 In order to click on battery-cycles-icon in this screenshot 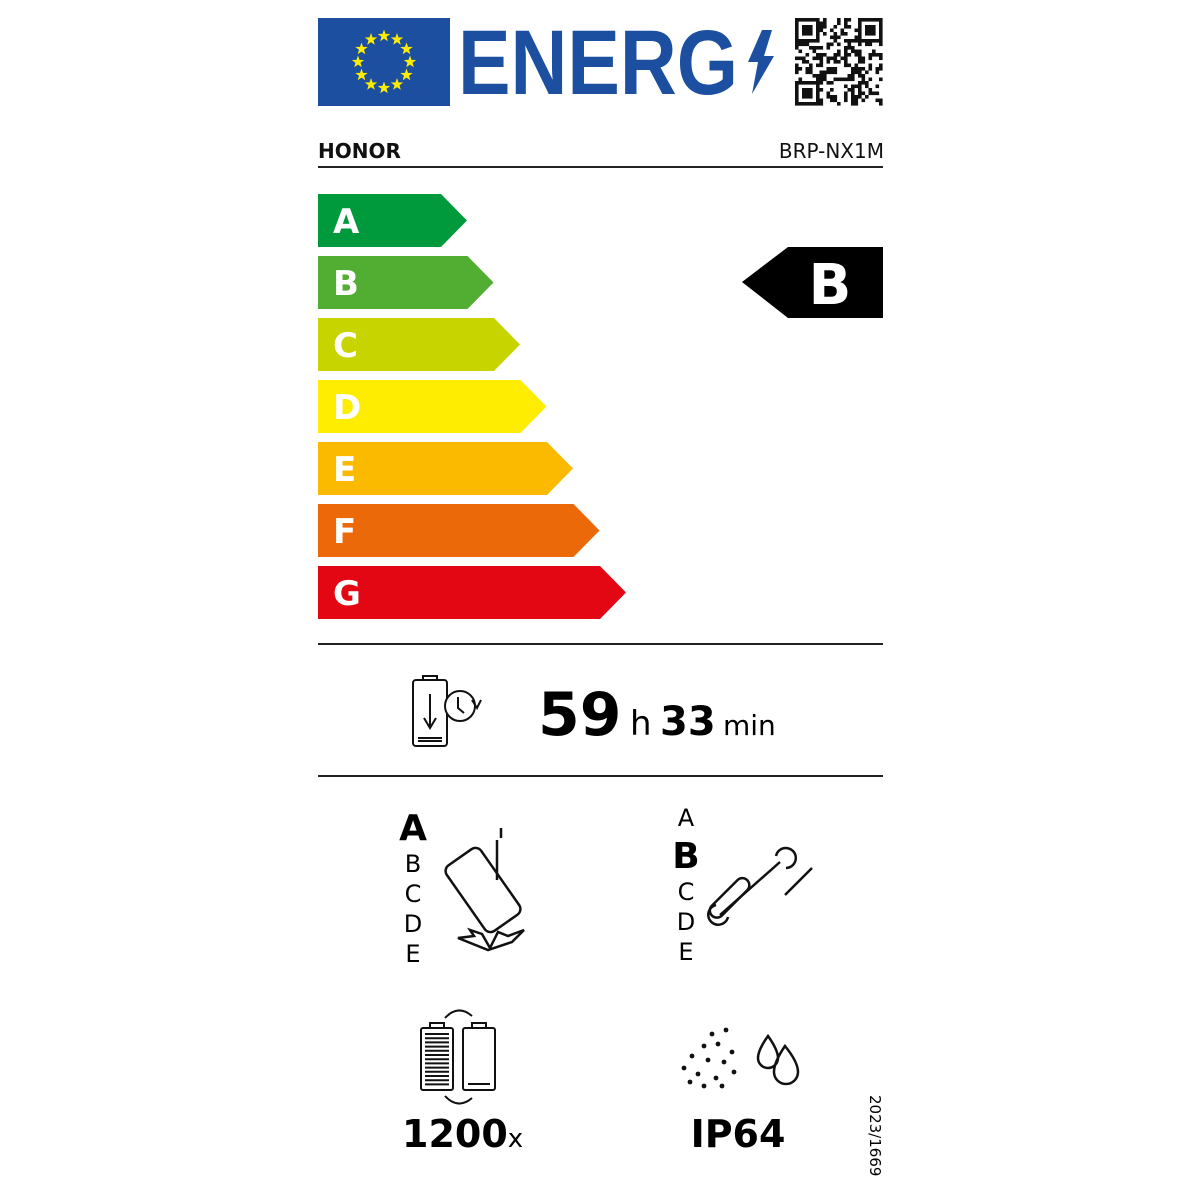, I will do `click(458, 1057)`.